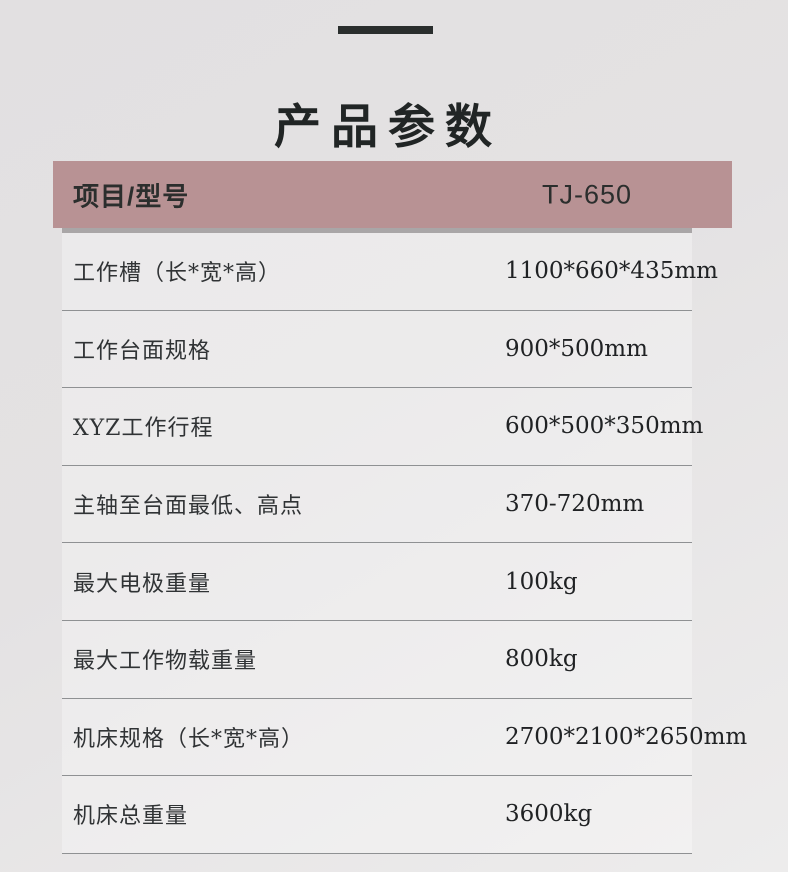 This screenshot has height=872, width=788. What do you see at coordinates (604, 426) in the screenshot?
I see `row-value: 600*500*350mm` at bounding box center [604, 426].